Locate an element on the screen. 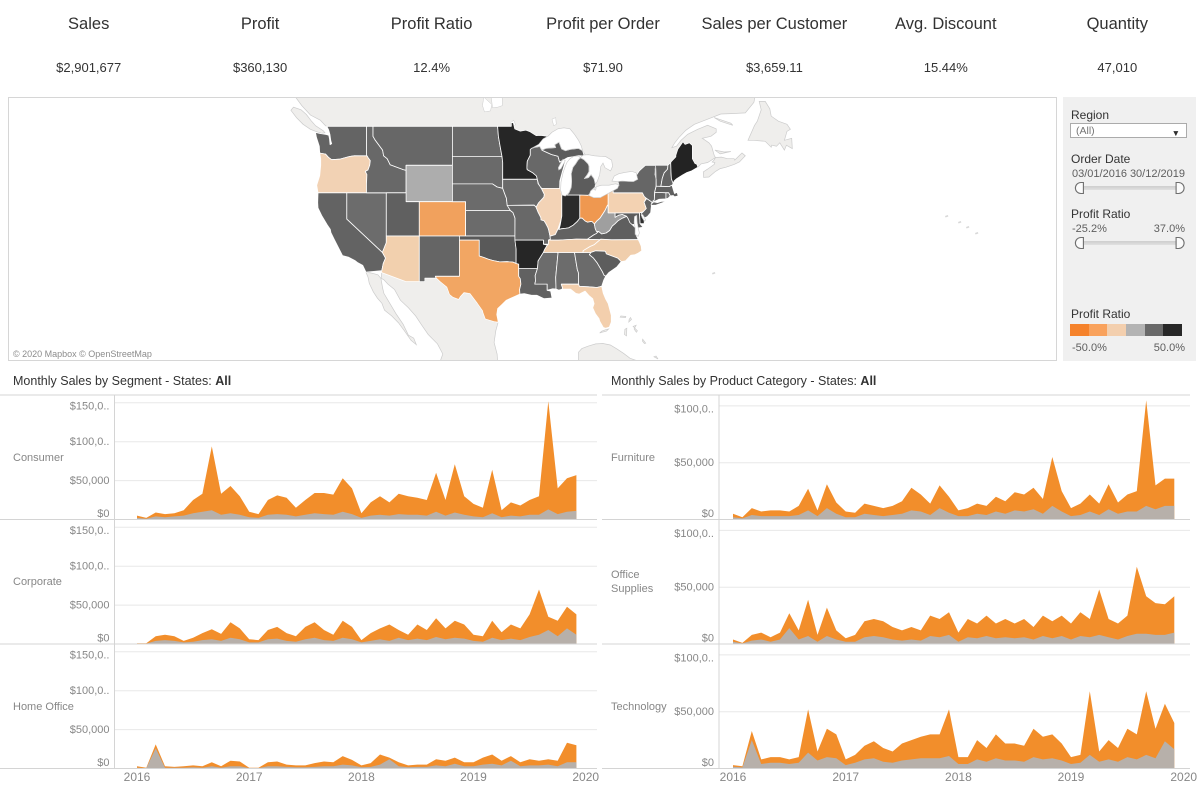 The width and height of the screenshot is (1200, 800). svg-text: Office is located at coordinates (625, 575).